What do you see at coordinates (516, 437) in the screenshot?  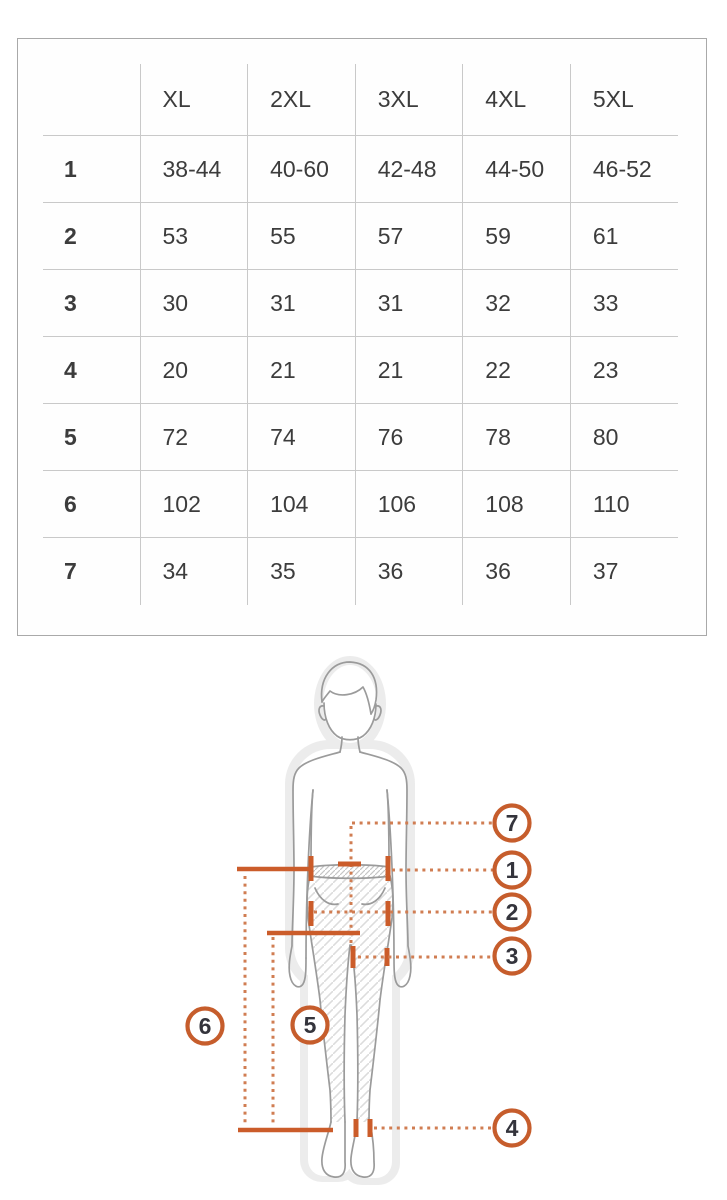 I see `size-cell: 78` at bounding box center [516, 437].